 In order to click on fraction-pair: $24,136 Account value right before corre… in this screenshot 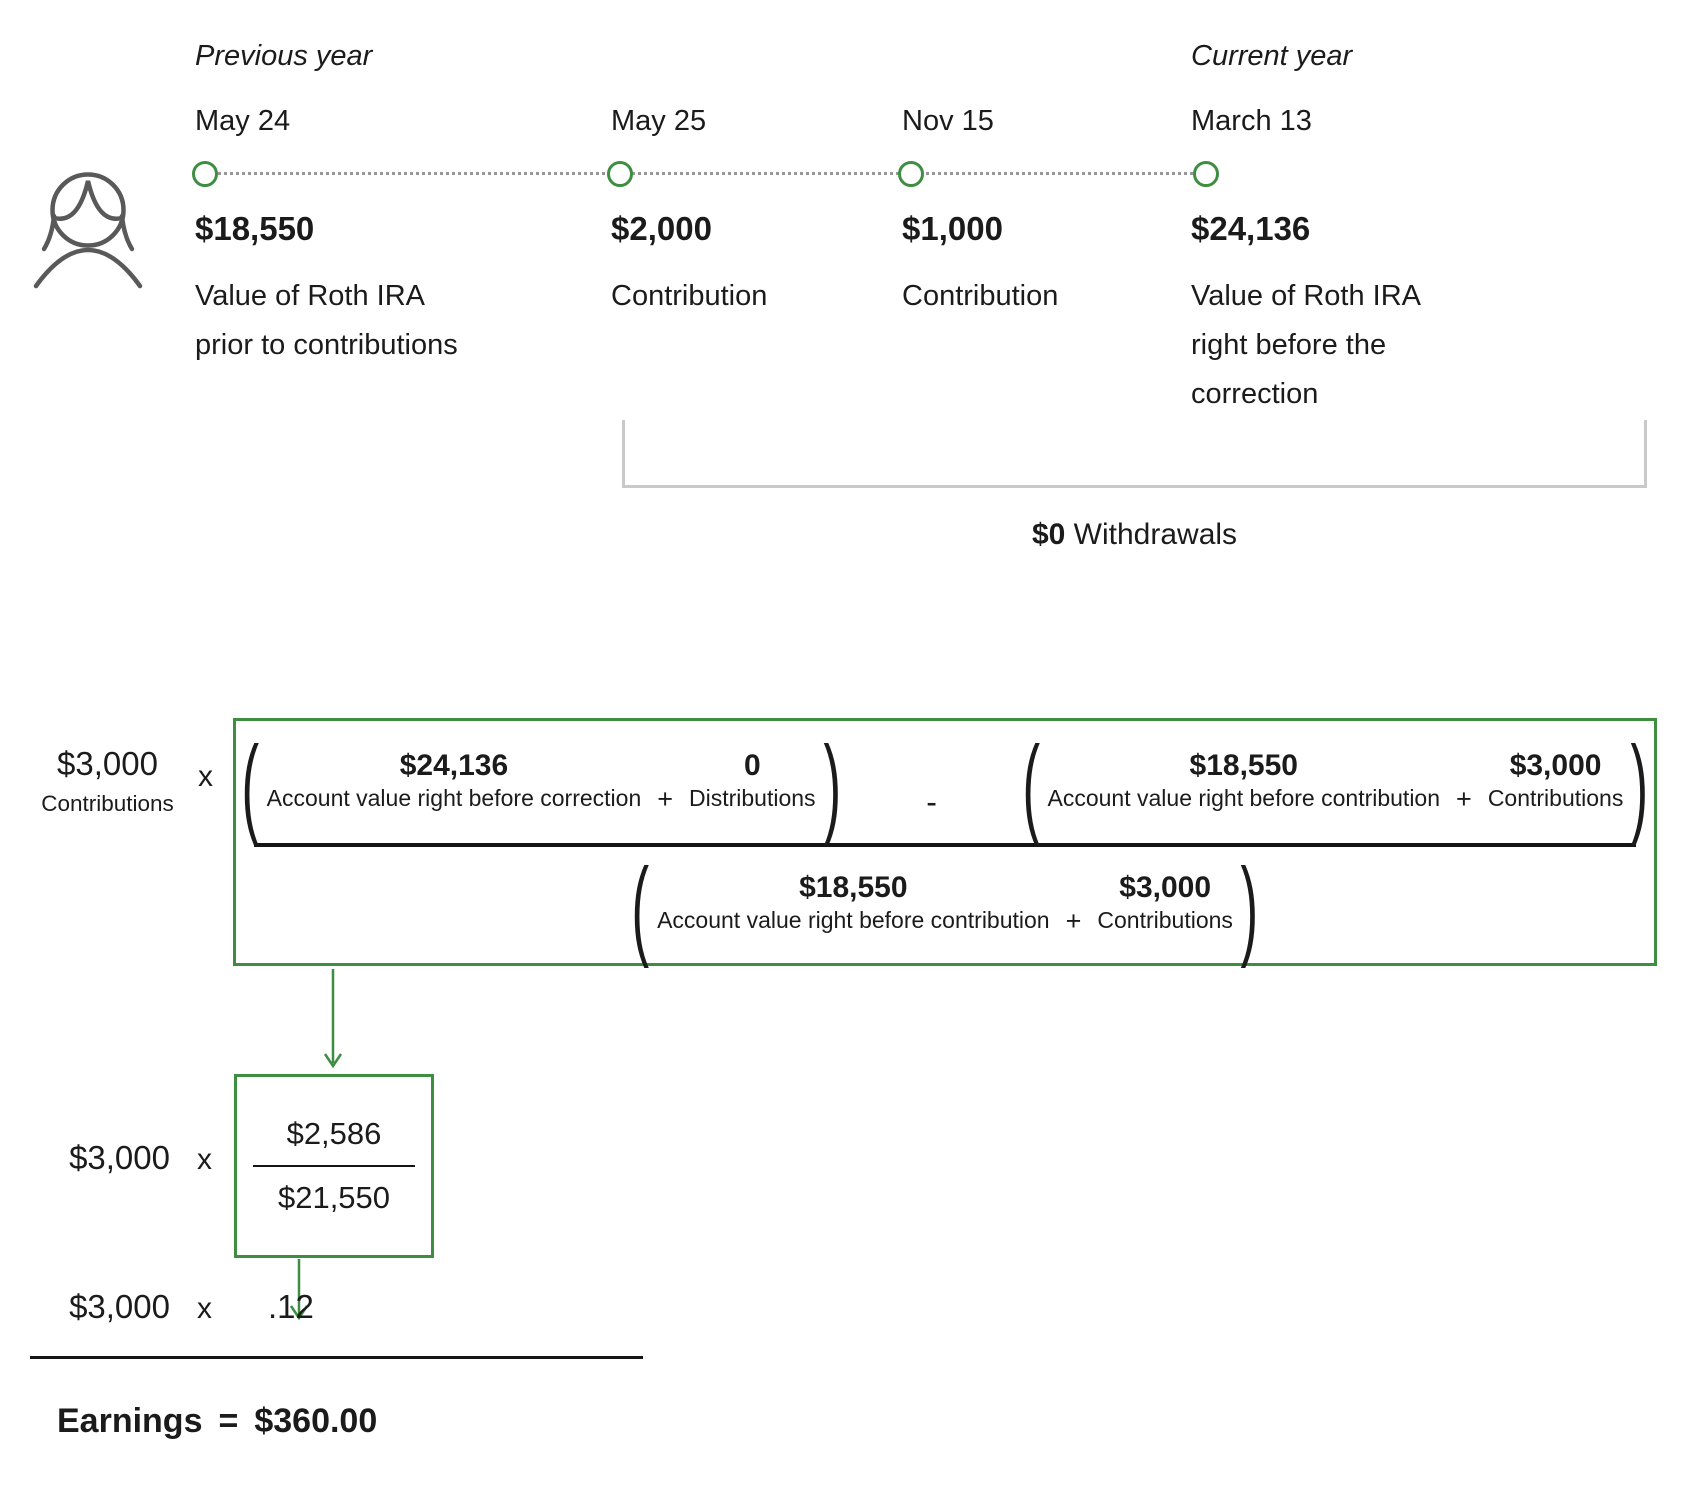, I will do `click(454, 786)`.